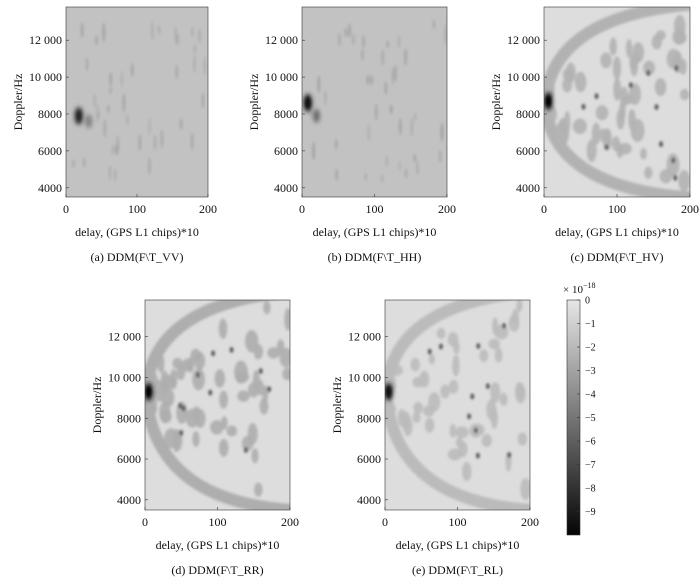 Image resolution: width=700 pixels, height=582 pixels. Describe the element at coordinates (217, 570) in the screenshot. I see `subfigure-caption: (d) DDM(F\T_RR)` at that location.